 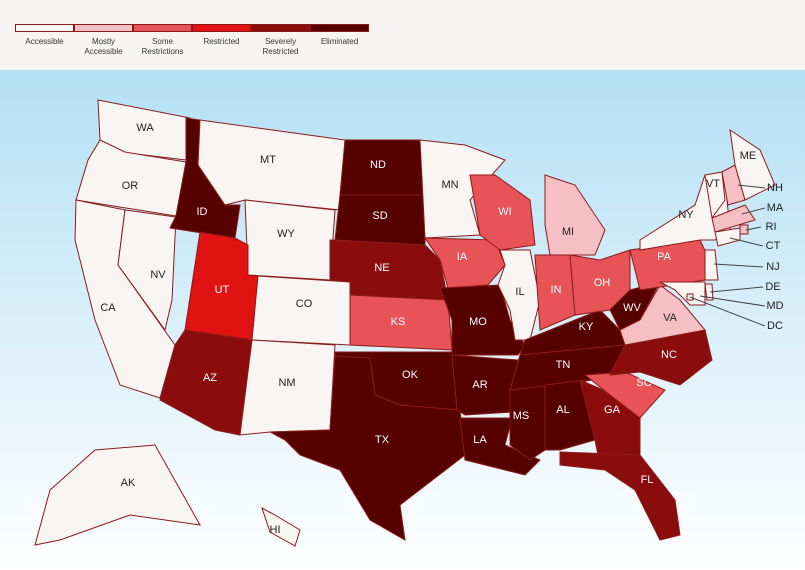 What do you see at coordinates (774, 306) in the screenshot?
I see `state-label: MD` at bounding box center [774, 306].